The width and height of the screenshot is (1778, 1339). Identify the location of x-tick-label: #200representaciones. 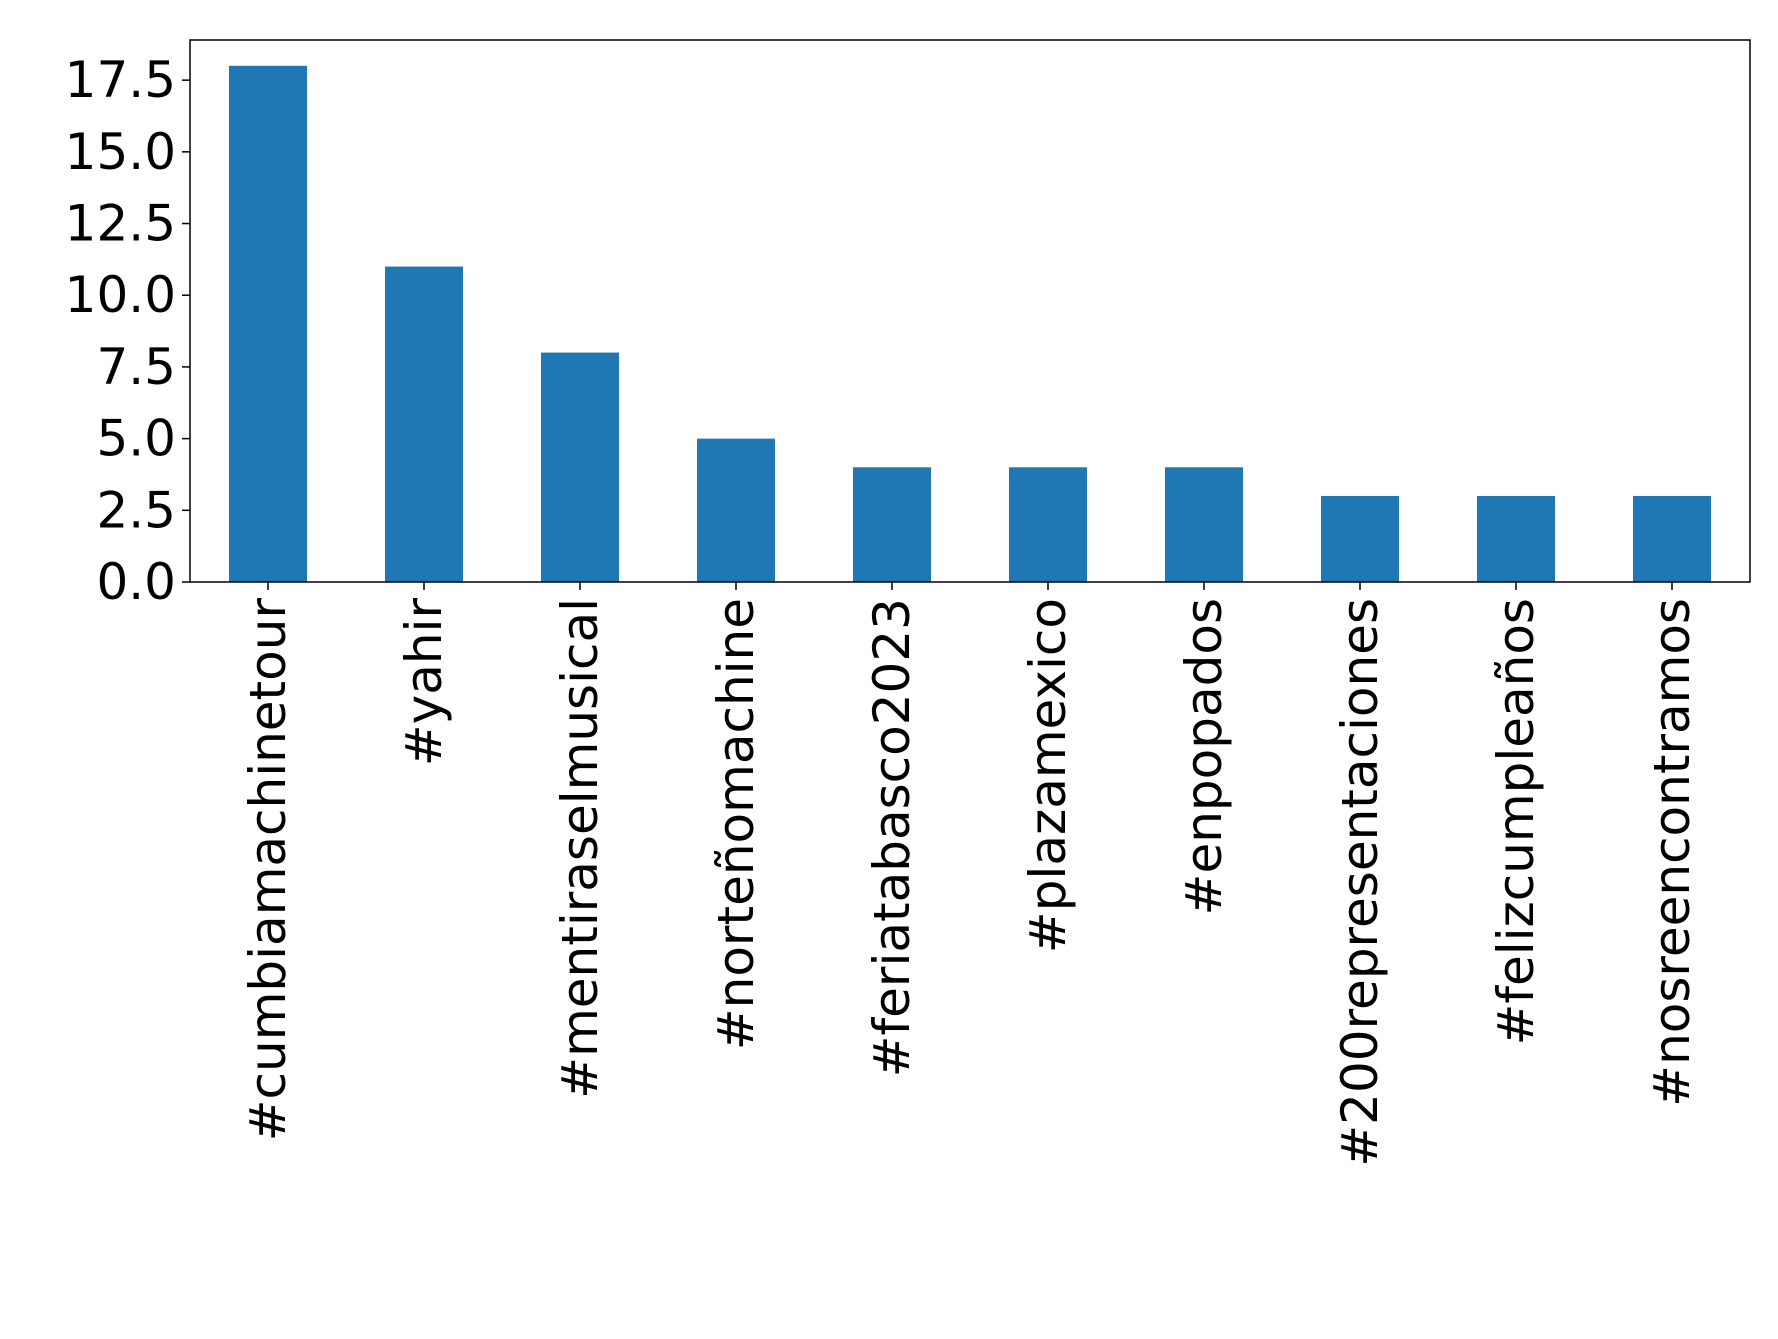
(1360, 882).